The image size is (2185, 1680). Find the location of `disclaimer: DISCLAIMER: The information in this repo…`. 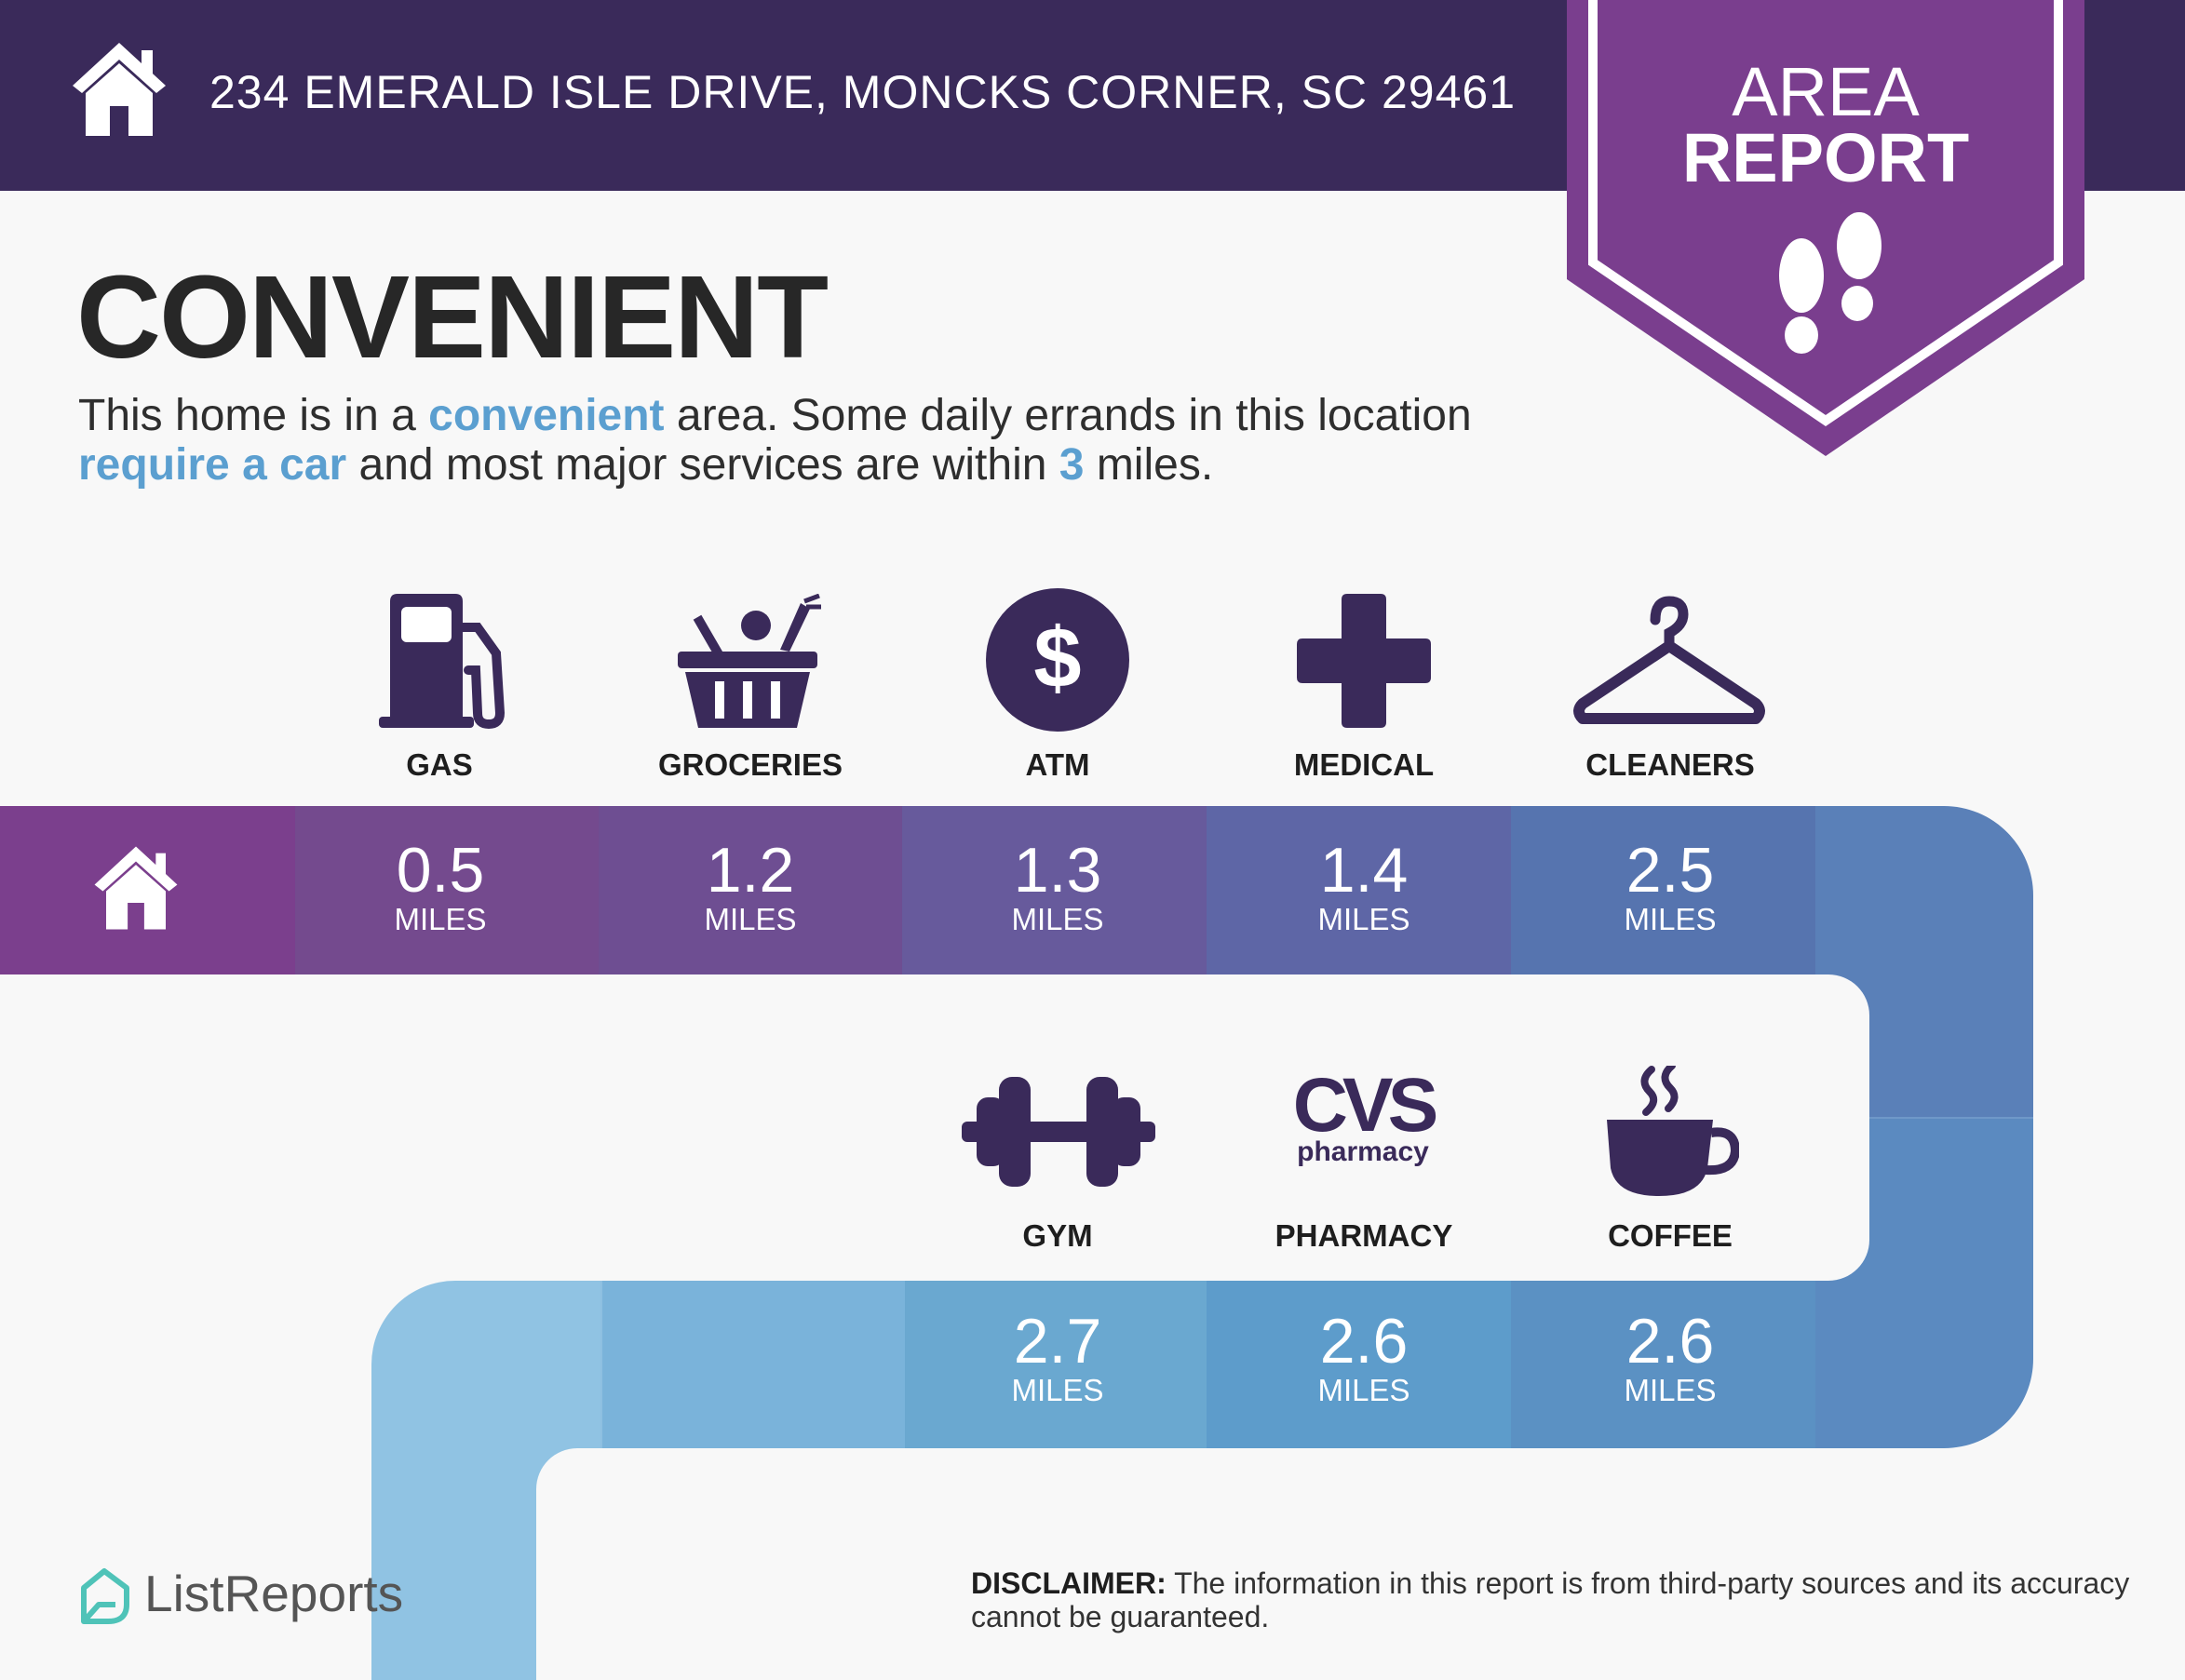

disclaimer: DISCLAIMER: The information in this repo… is located at coordinates (1550, 1599).